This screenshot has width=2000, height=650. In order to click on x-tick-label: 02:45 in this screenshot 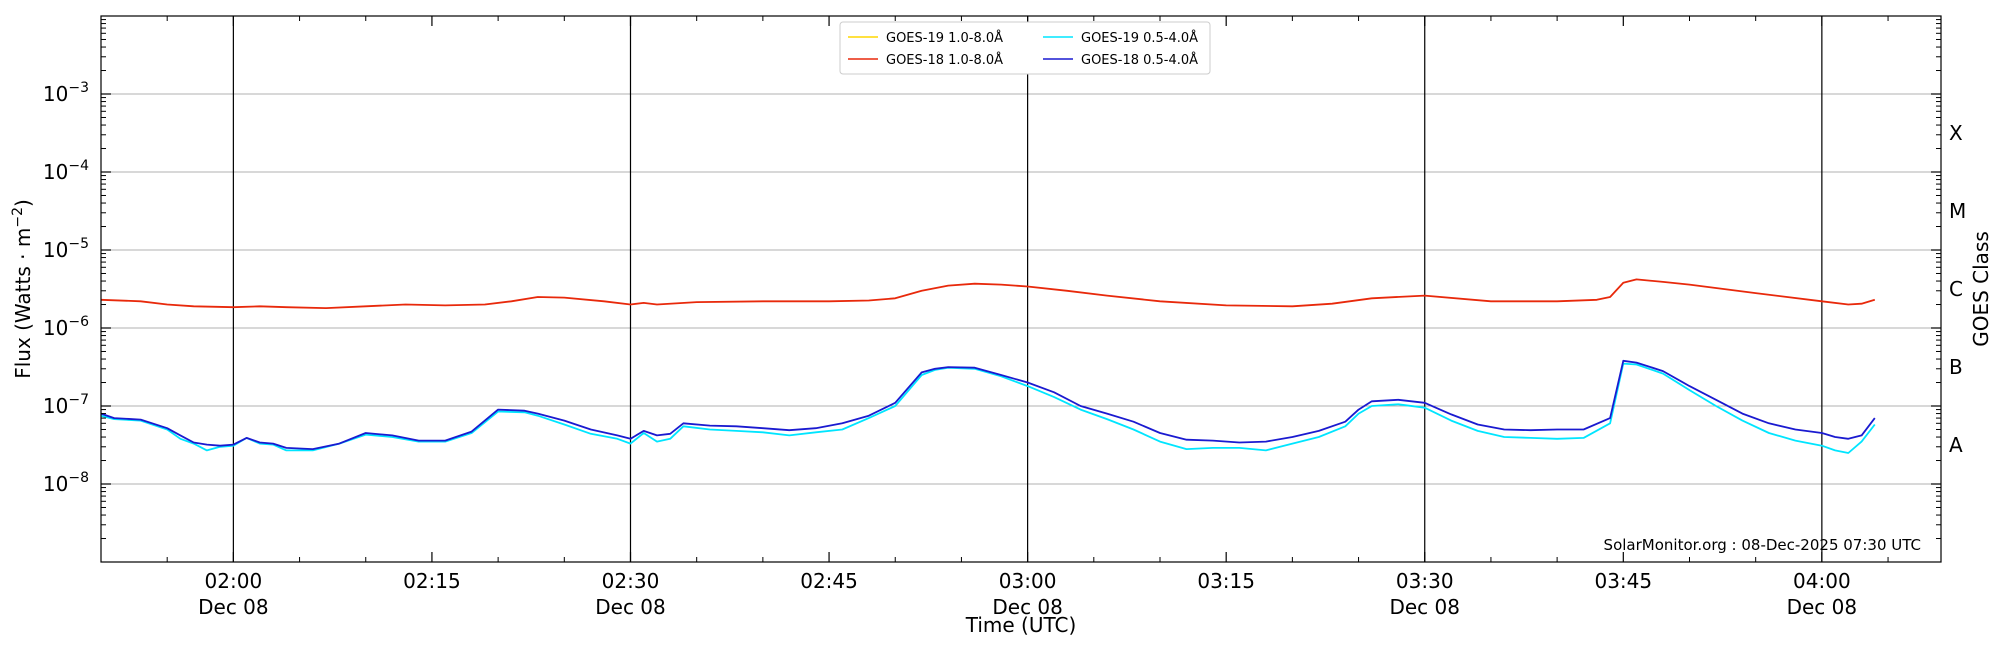, I will do `click(829, 581)`.